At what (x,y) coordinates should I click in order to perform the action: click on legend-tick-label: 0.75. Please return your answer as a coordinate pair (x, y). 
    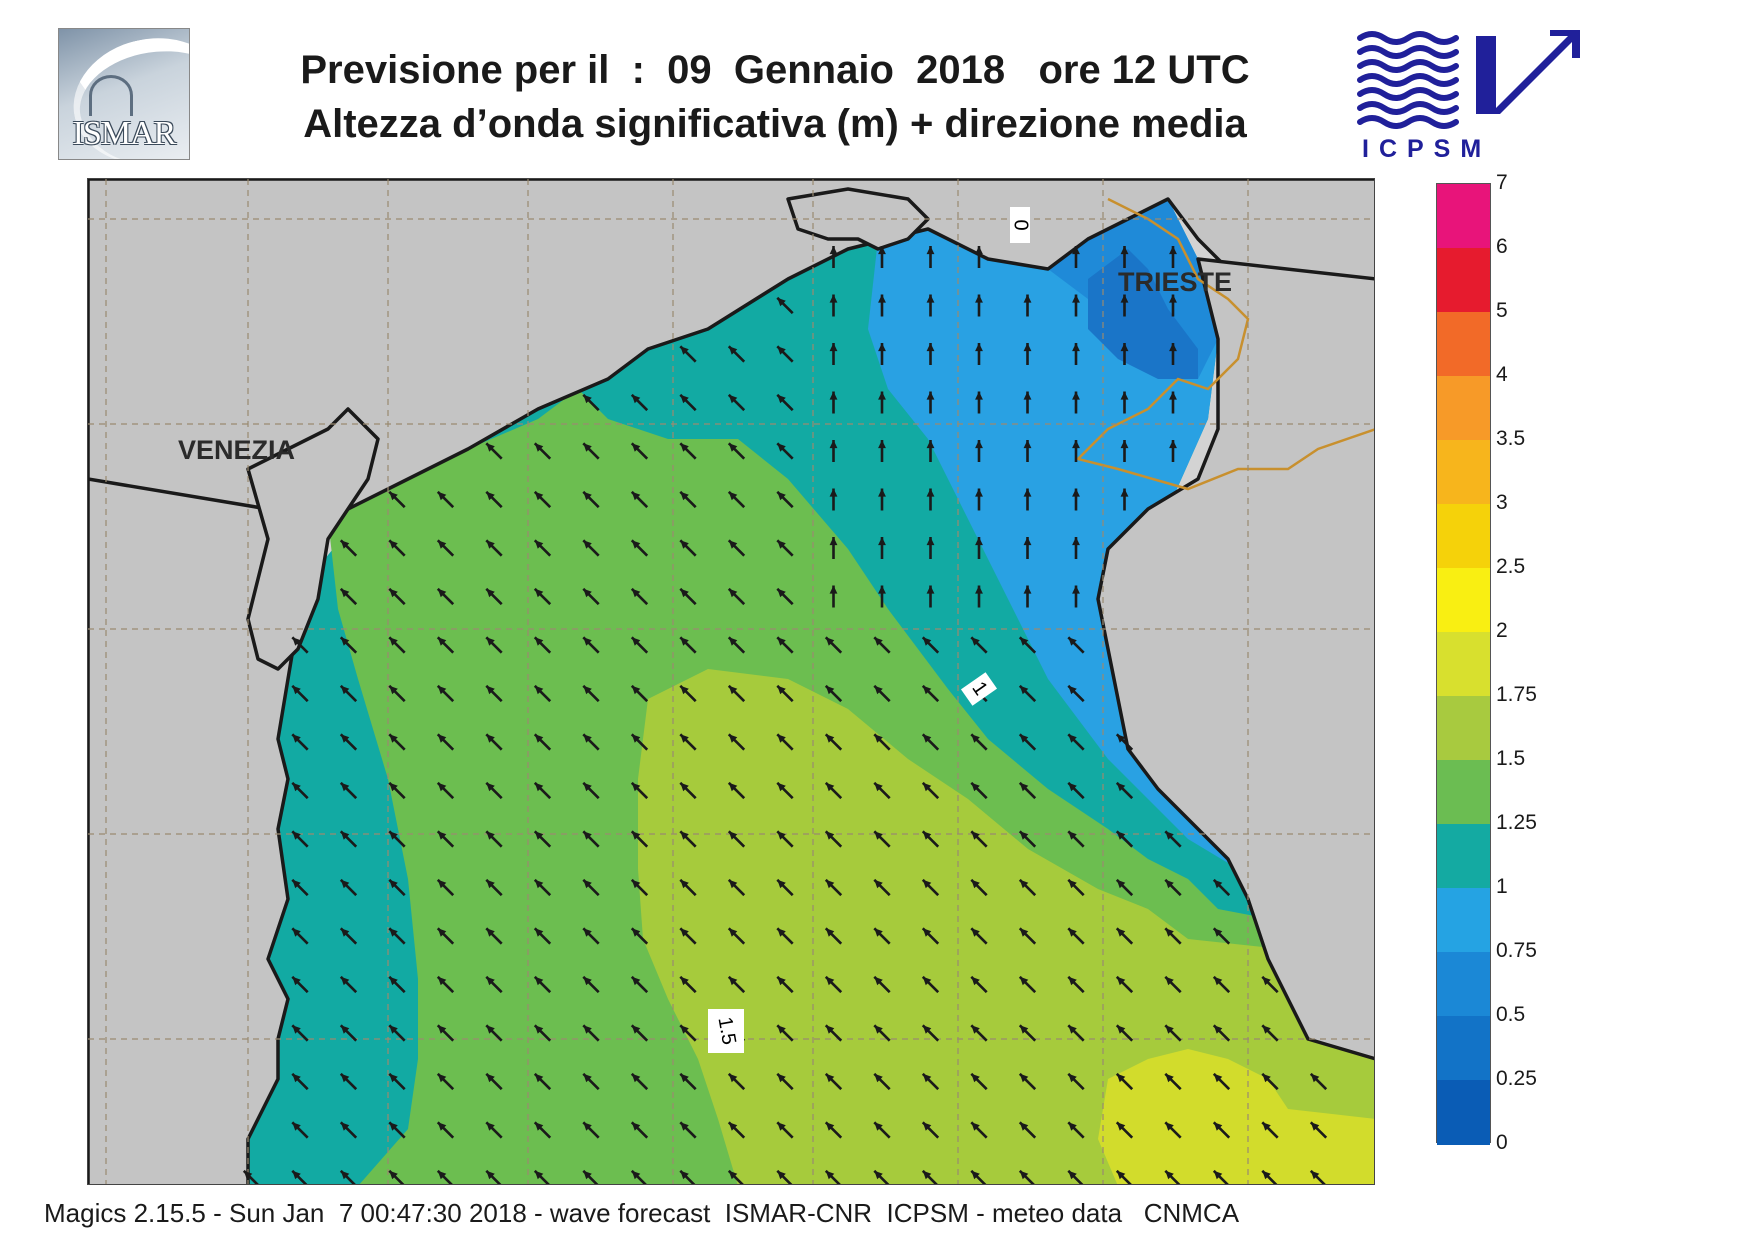
    Looking at the image, I should click on (1516, 950).